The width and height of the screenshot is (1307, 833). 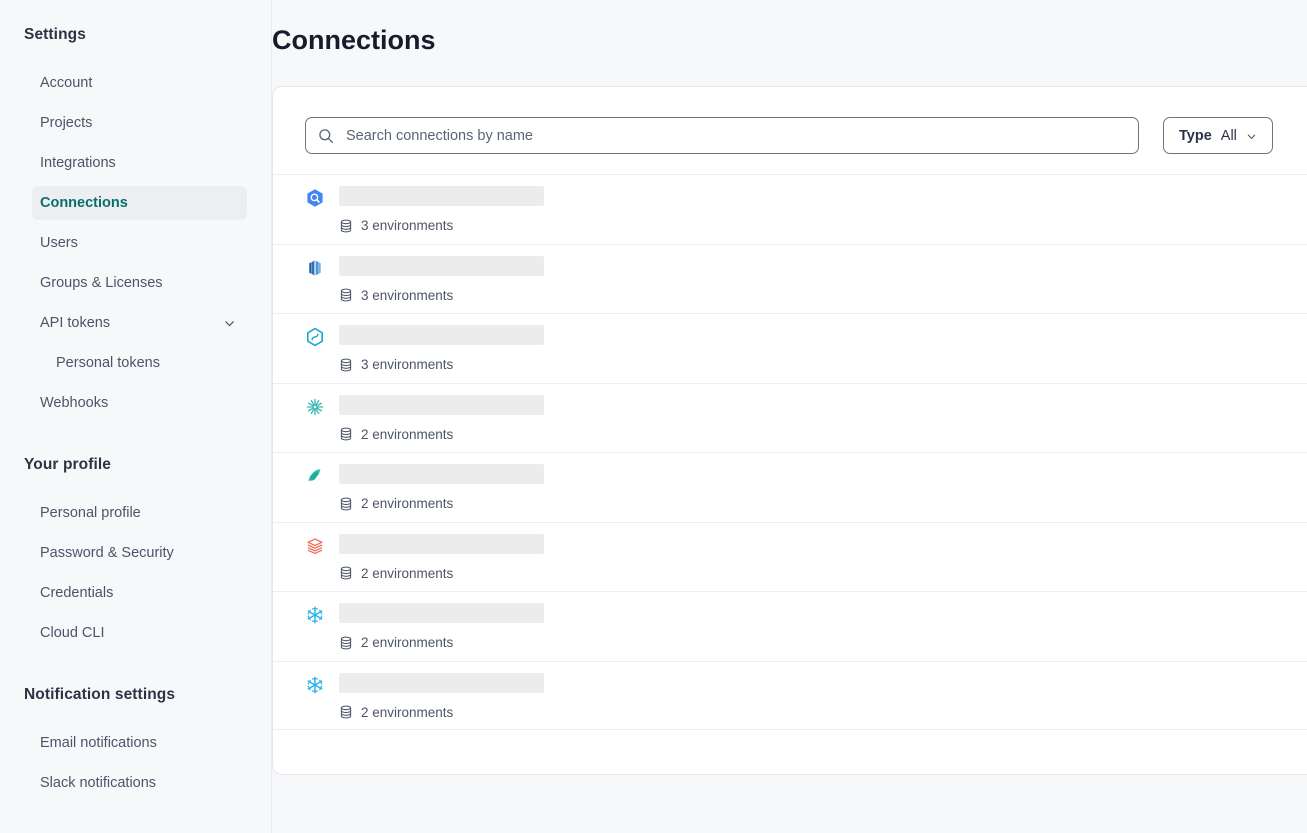 I want to click on sidebar-item-account: Account, so click(x=139, y=83).